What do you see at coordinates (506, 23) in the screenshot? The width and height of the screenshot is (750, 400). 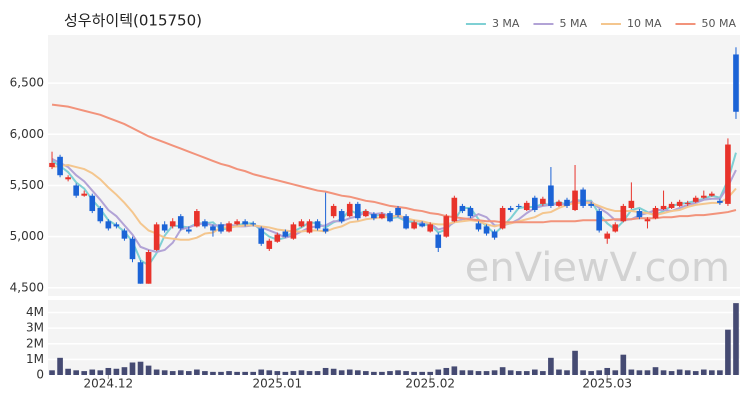 I see `legend-label: 3 MA` at bounding box center [506, 23].